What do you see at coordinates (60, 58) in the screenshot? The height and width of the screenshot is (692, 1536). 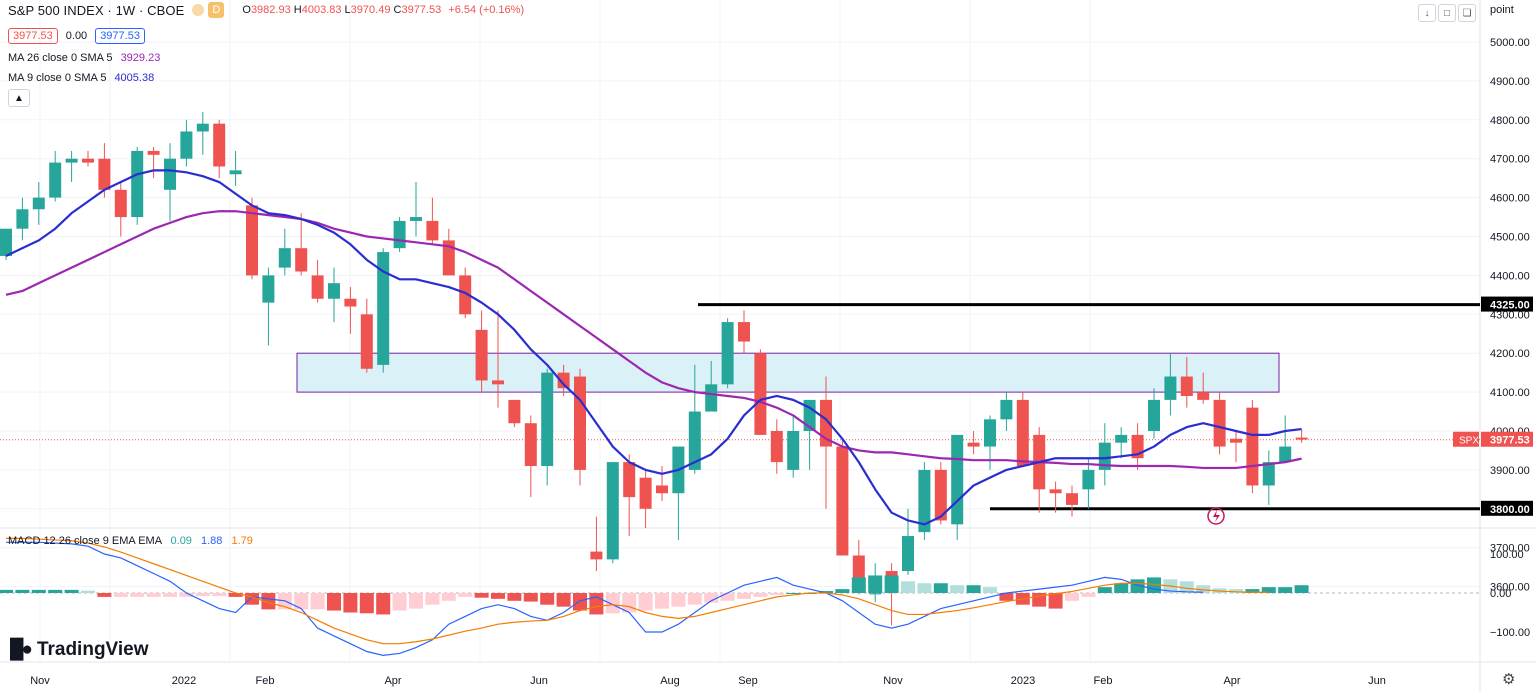 I see `ma26-label: MA 26 close 0 SMA 5` at bounding box center [60, 58].